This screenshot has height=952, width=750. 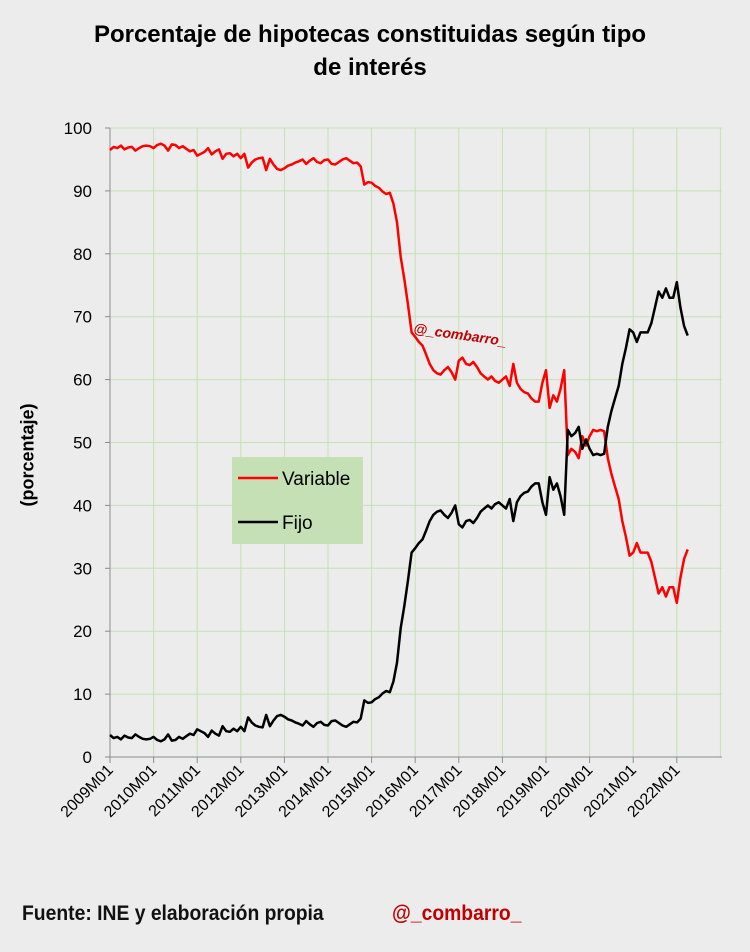 I want to click on legend-label-fijo: Fijo, so click(x=297, y=523).